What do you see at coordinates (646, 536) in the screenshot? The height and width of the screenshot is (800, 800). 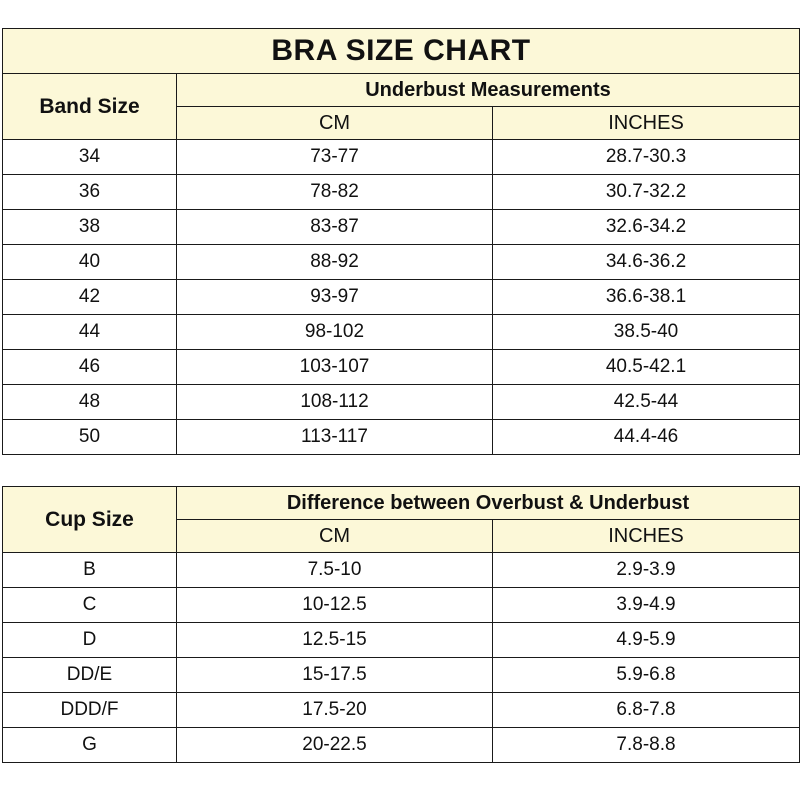 I see `cup-inches-header: INCHES` at bounding box center [646, 536].